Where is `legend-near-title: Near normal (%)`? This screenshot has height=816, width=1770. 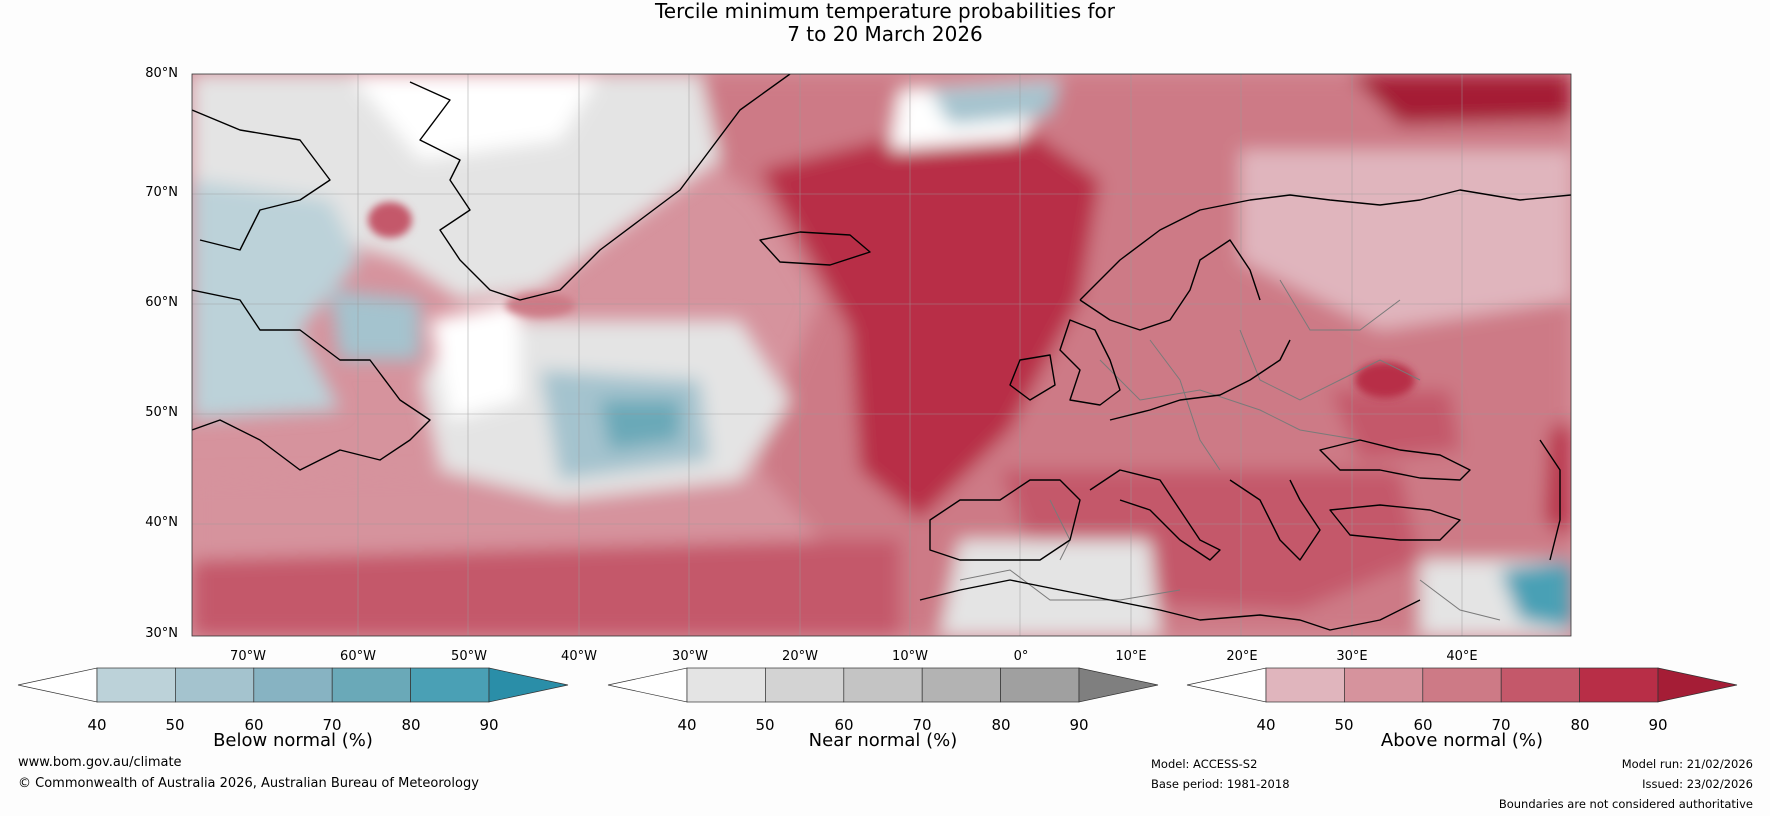
legend-near-title: Near normal (%) is located at coordinates (883, 740).